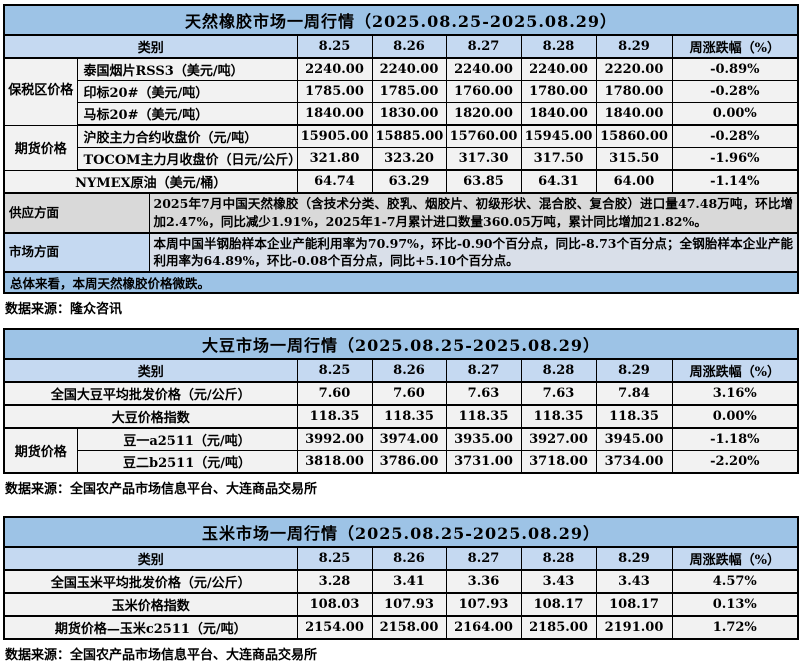  What do you see at coordinates (409, 159) in the screenshot?
I see `value-cell: 323.20` at bounding box center [409, 159].